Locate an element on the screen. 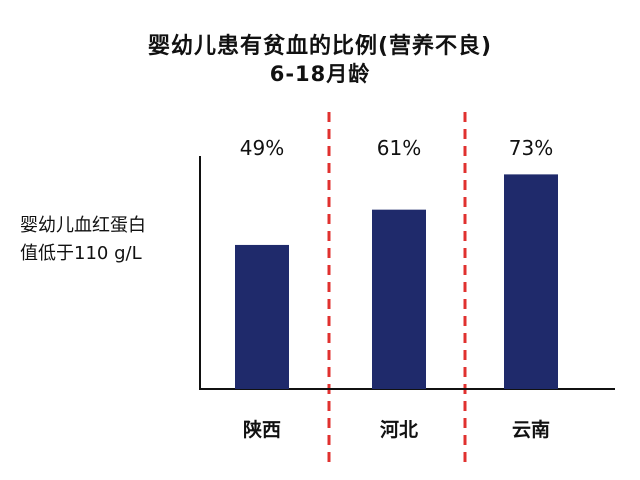  category-label-1: 陕西 is located at coordinates (262, 429).